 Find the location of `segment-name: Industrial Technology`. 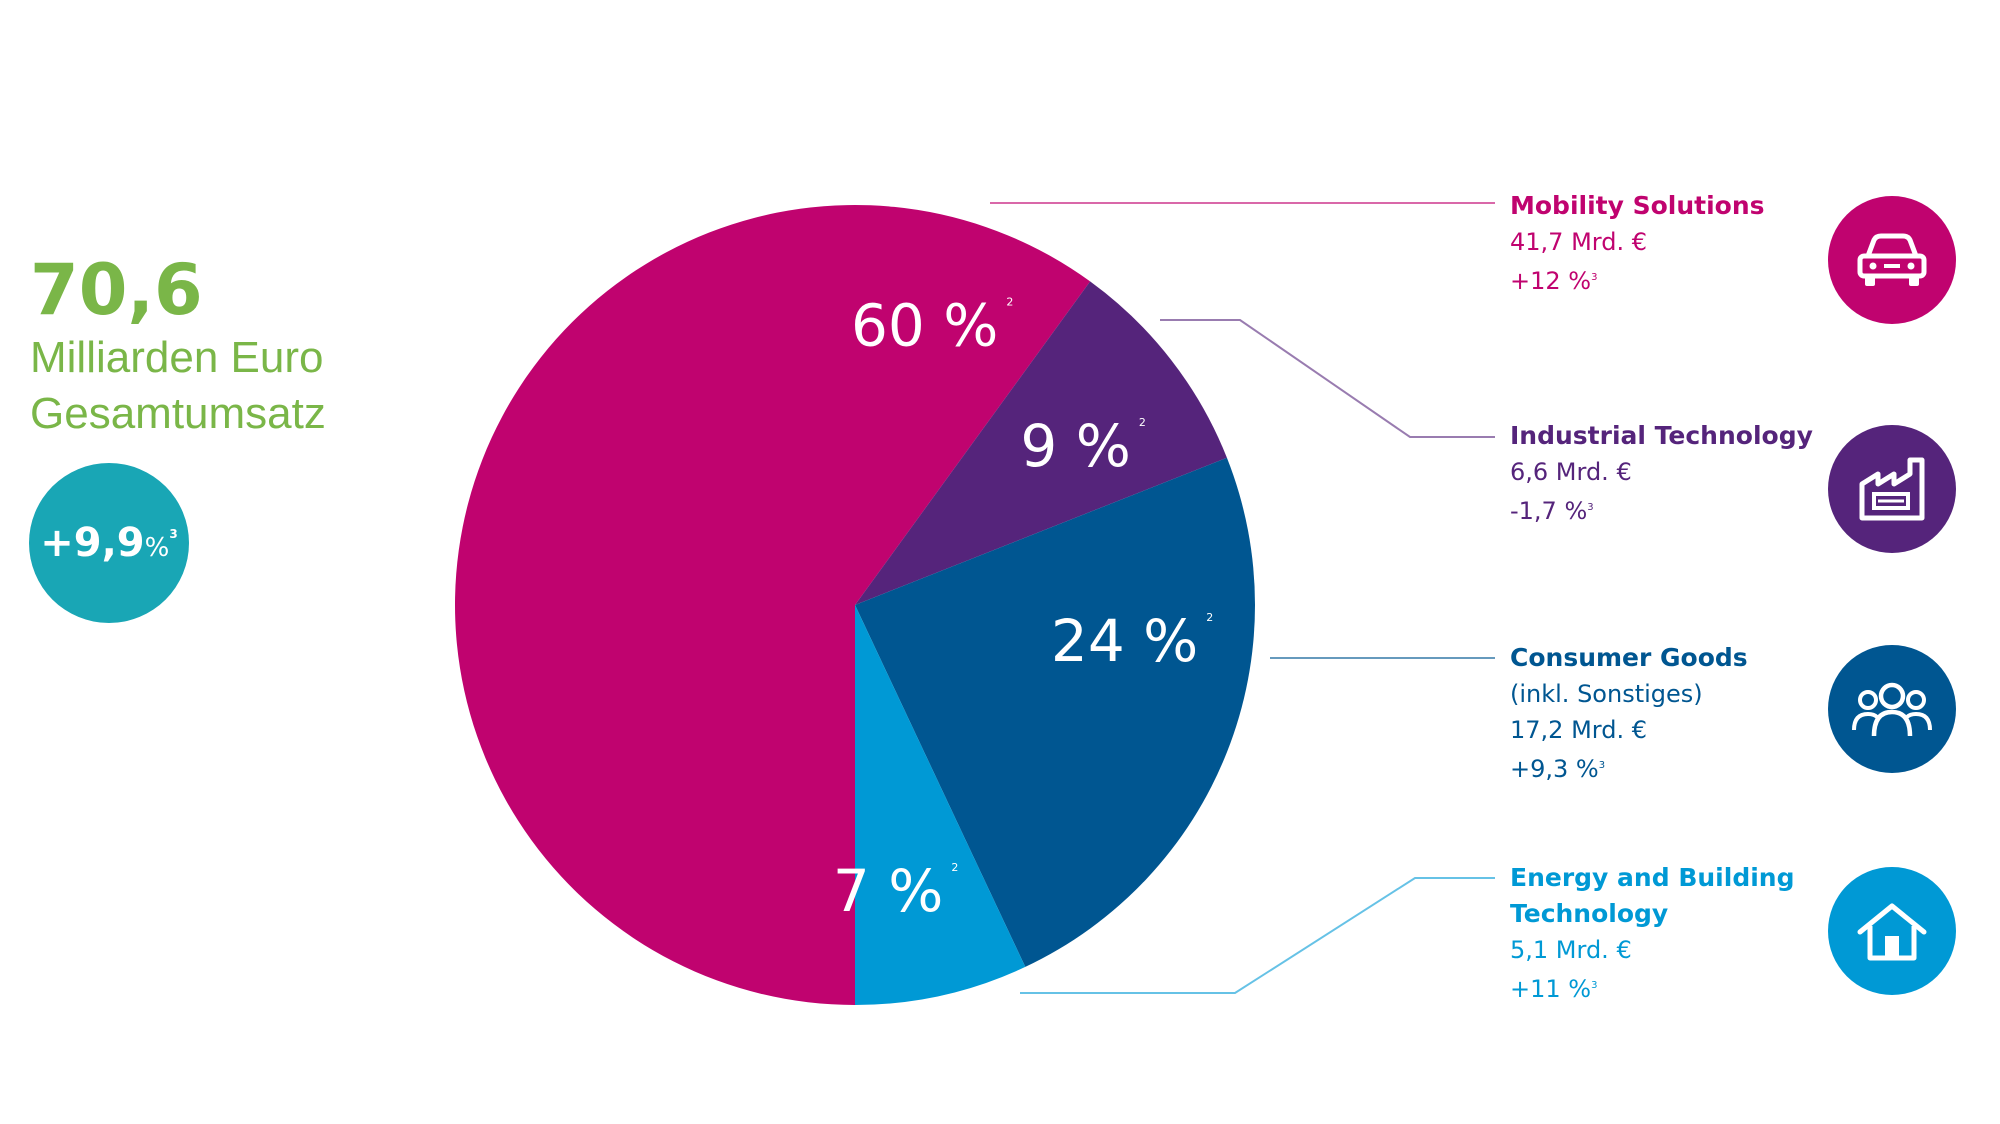

segment-name: Industrial Technology is located at coordinates (1661, 435).